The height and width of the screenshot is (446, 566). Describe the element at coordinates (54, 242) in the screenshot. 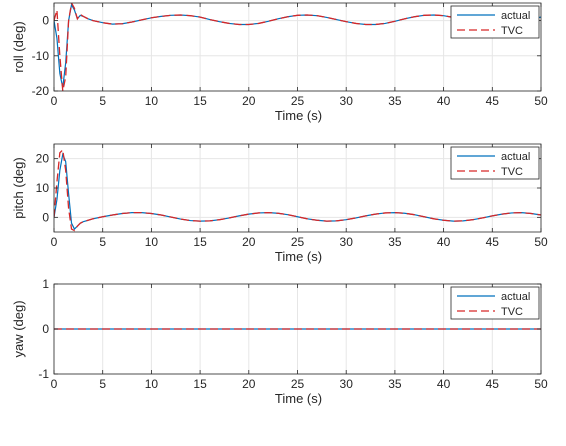

I see `pitch-x-tick-label: 0` at that location.